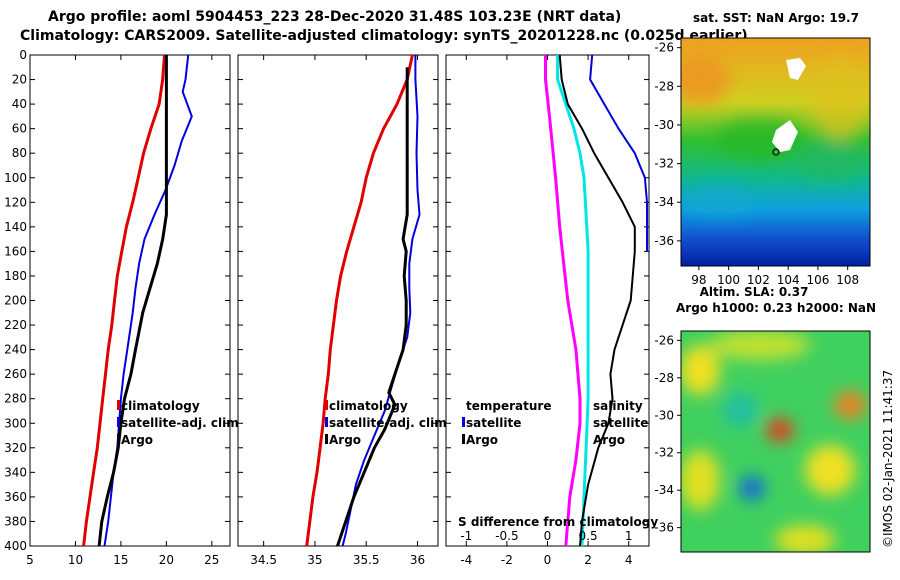  What do you see at coordinates (664, 453) in the screenshot?
I see `lat-tick-label: -32` at bounding box center [664, 453].